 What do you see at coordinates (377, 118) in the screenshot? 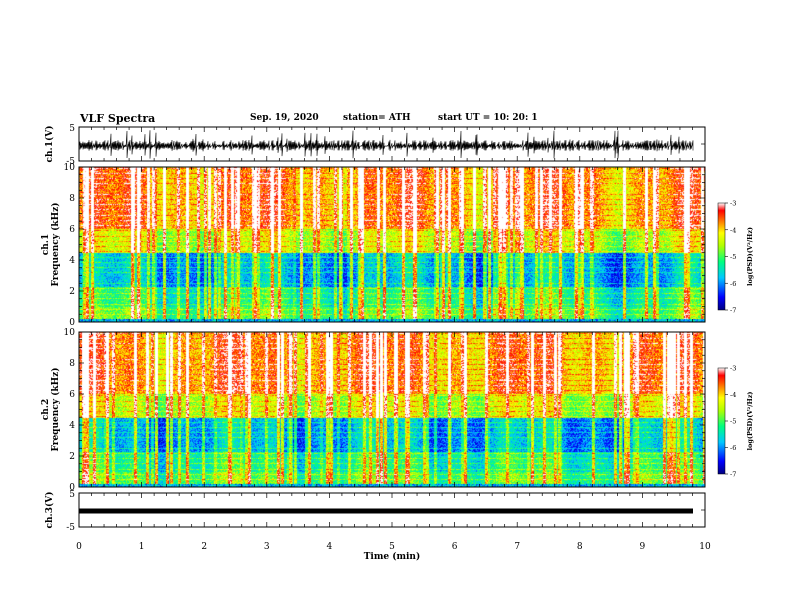
I see `station-label: station= ATH` at bounding box center [377, 118].